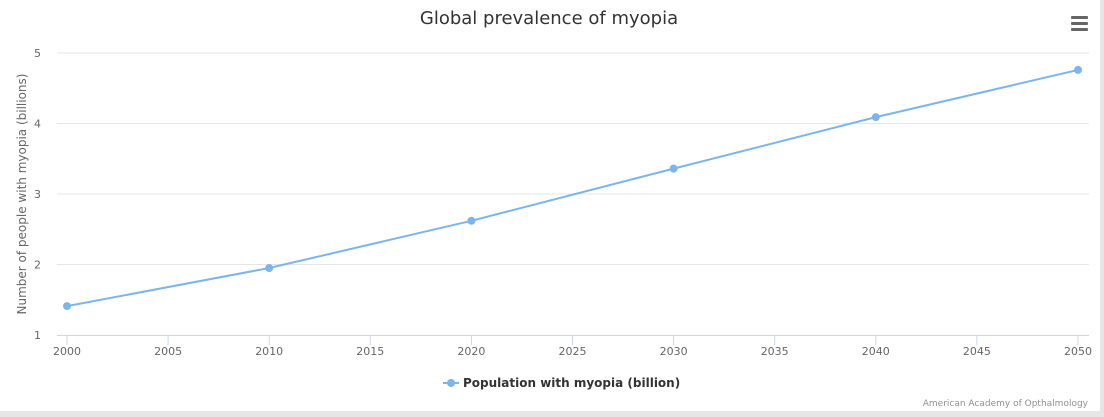 This screenshot has width=1104, height=417. Describe the element at coordinates (269, 351) in the screenshot. I see `x-tick-label: 2010` at that location.